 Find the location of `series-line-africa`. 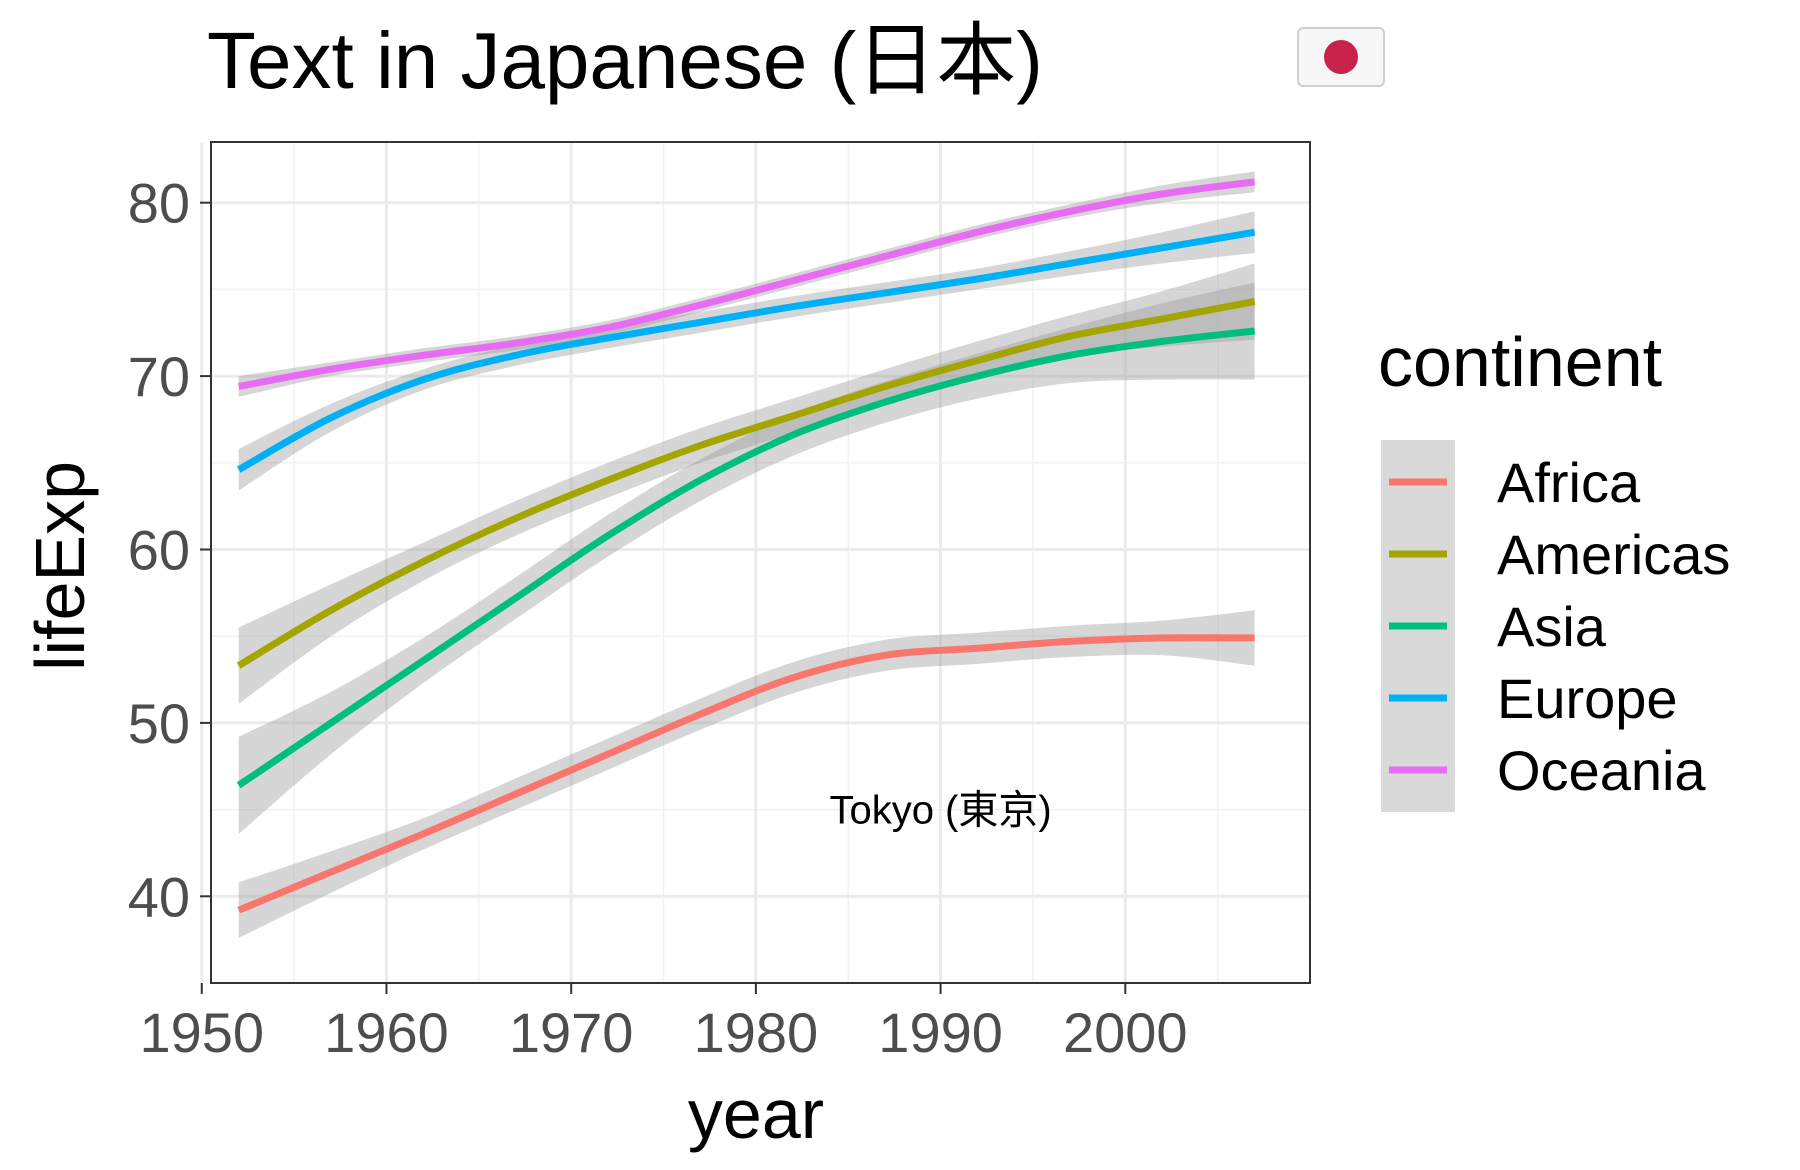

series-line-africa is located at coordinates (746, 774).